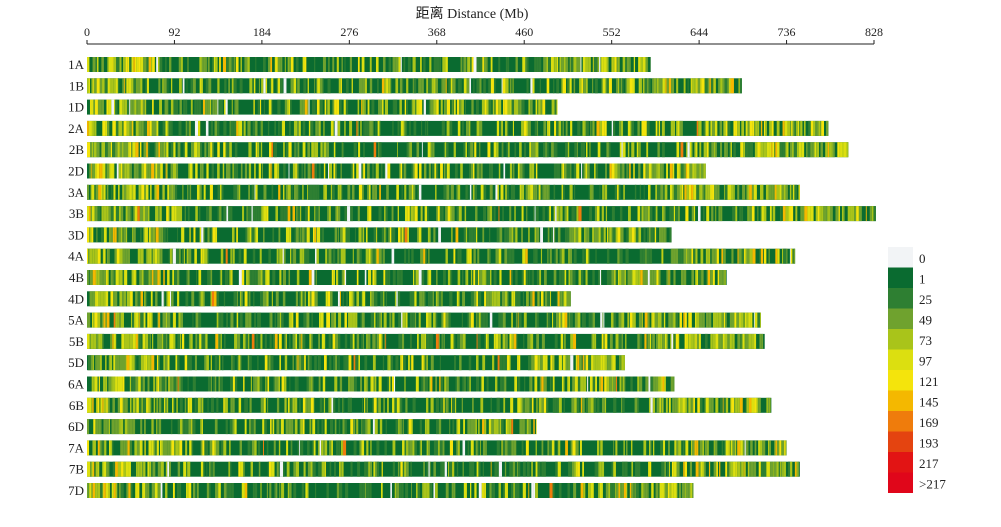 The image size is (1001, 527). Describe the element at coordinates (76, 384) in the screenshot. I see `chromosome-label: 6A` at that location.